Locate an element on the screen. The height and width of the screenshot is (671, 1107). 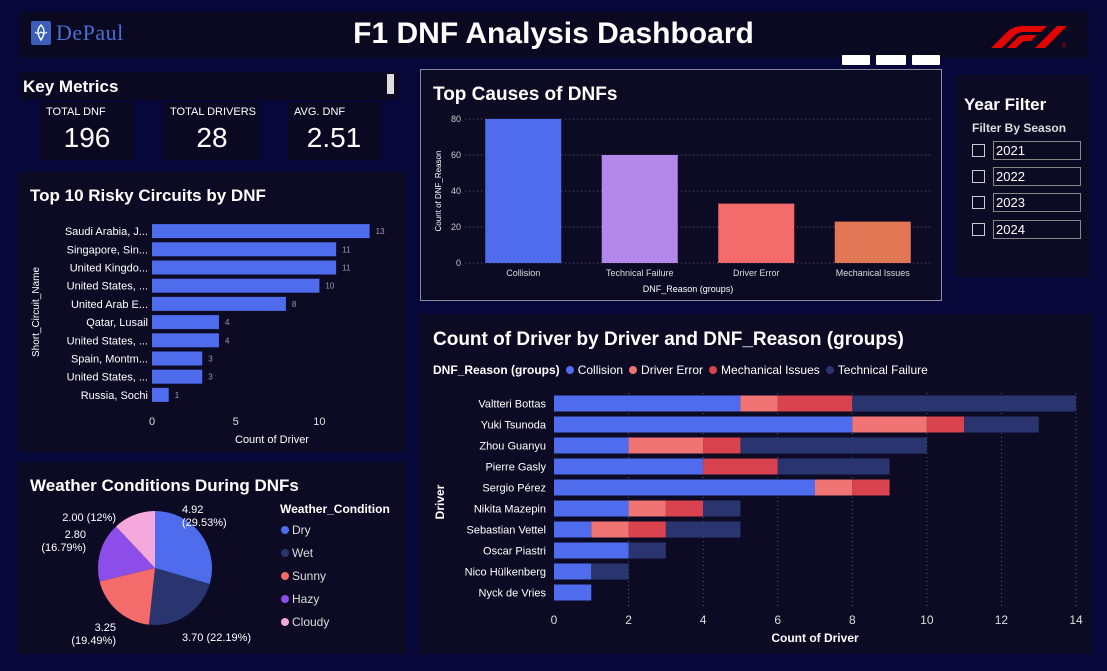
legend-label: Mechanical Issues is located at coordinates (770, 370).